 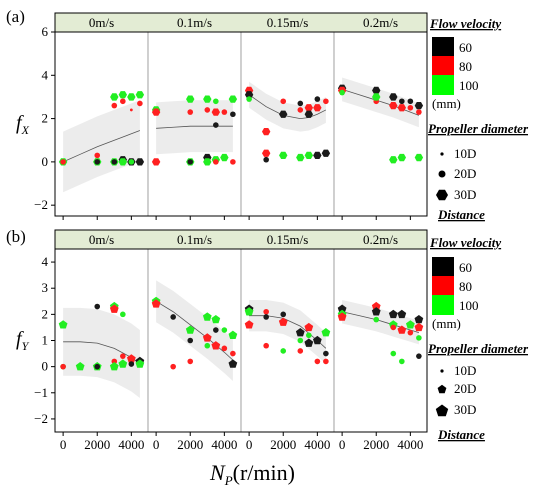 What do you see at coordinates (465, 409) in the screenshot?
I see `legend-b-label-30d: 30D` at bounding box center [465, 409].